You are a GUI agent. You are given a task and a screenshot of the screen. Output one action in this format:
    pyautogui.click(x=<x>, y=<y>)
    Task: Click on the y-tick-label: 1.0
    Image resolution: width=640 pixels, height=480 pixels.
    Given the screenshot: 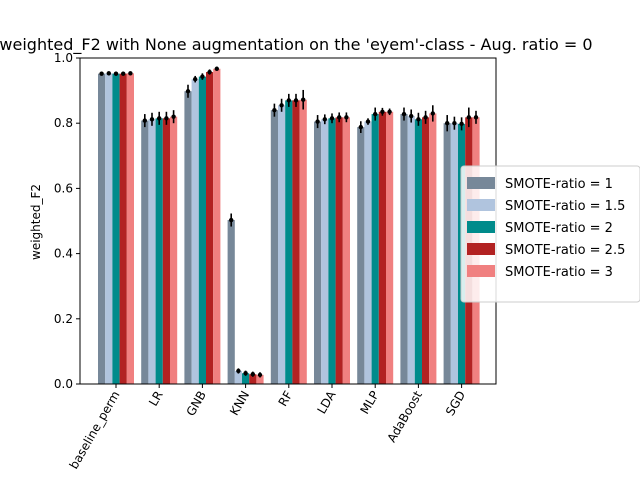 What is the action you would take?
    pyautogui.click(x=63, y=58)
    